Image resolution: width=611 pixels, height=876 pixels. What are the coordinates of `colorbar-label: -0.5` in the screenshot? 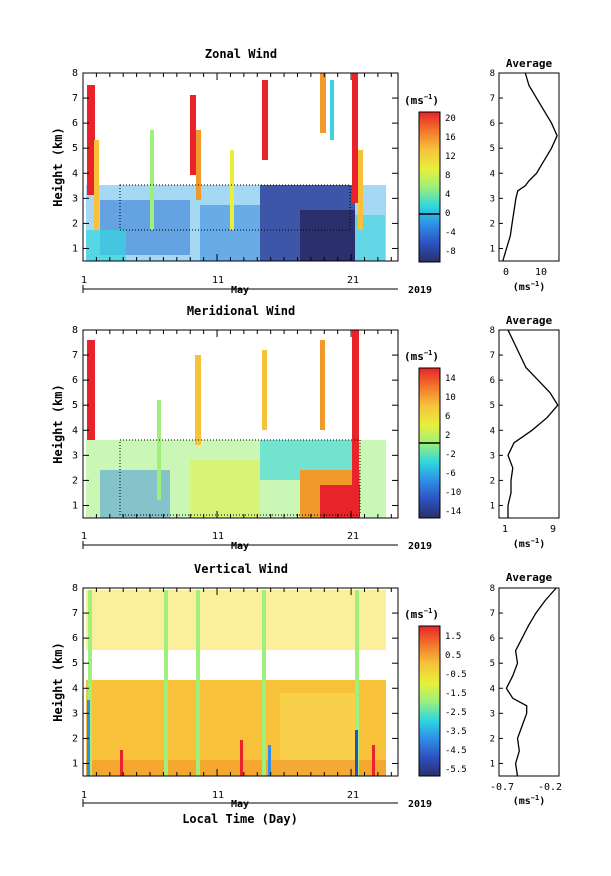 It's located at (456, 675).